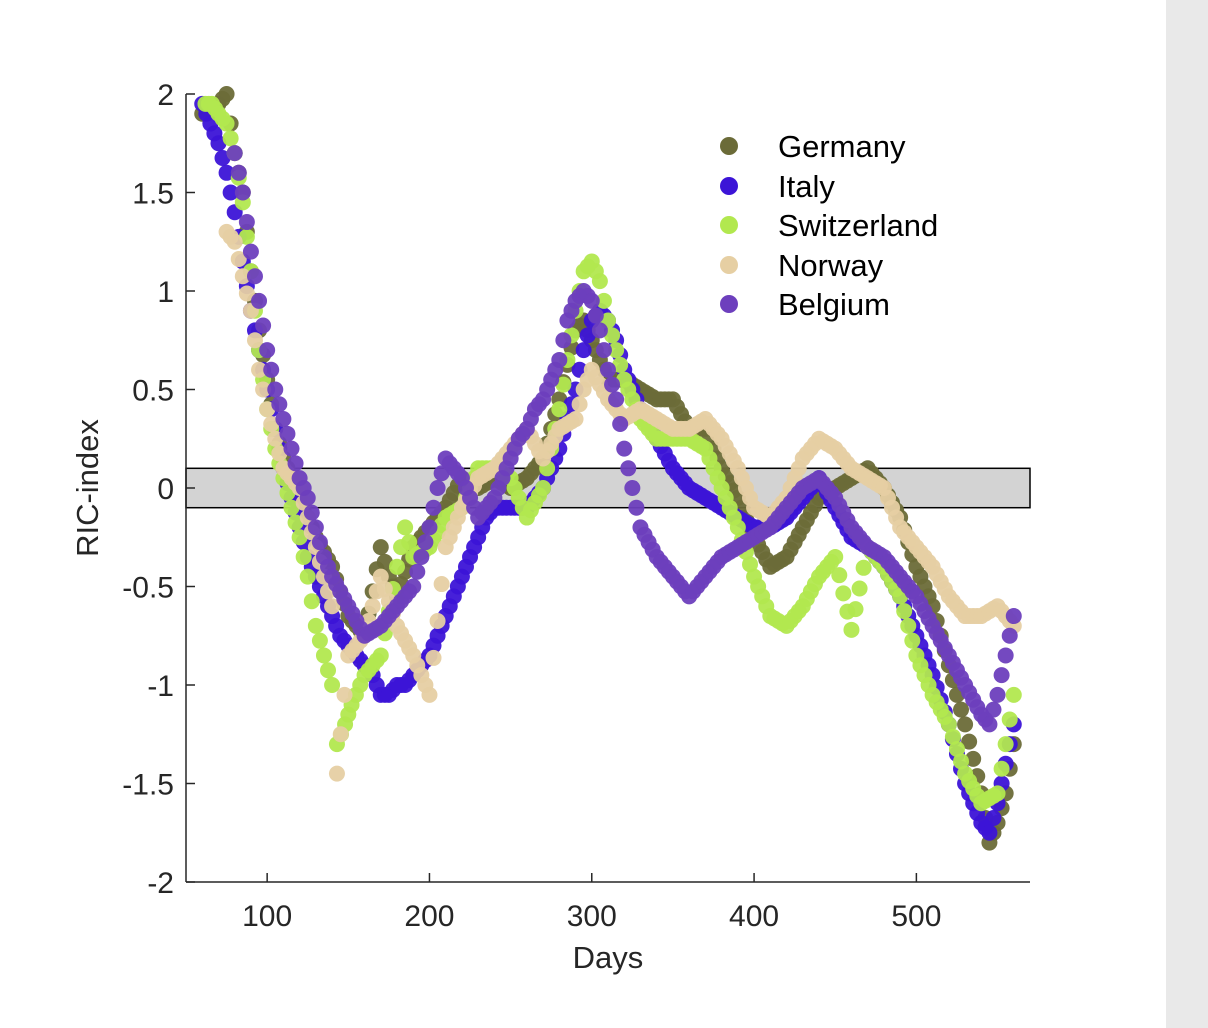 This screenshot has width=1208, height=1028. What do you see at coordinates (729, 225) in the screenshot?
I see `legend-marker-switzerland` at bounding box center [729, 225].